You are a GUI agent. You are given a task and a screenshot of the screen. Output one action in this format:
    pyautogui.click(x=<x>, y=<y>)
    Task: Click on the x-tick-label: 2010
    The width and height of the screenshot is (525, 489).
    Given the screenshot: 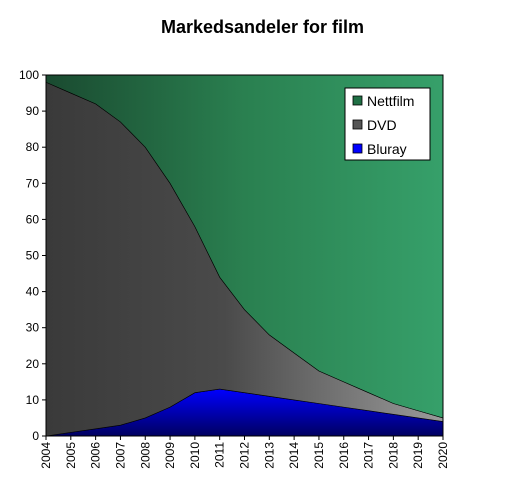 What is the action you would take?
    pyautogui.click(x=195, y=455)
    